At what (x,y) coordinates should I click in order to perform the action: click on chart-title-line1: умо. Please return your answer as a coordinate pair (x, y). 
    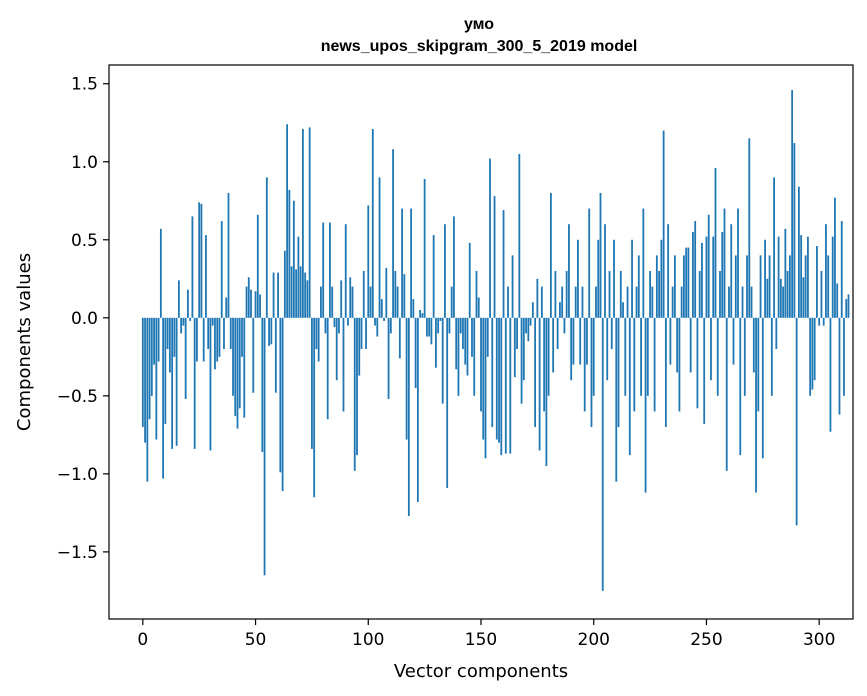
    Looking at the image, I should click on (479, 24).